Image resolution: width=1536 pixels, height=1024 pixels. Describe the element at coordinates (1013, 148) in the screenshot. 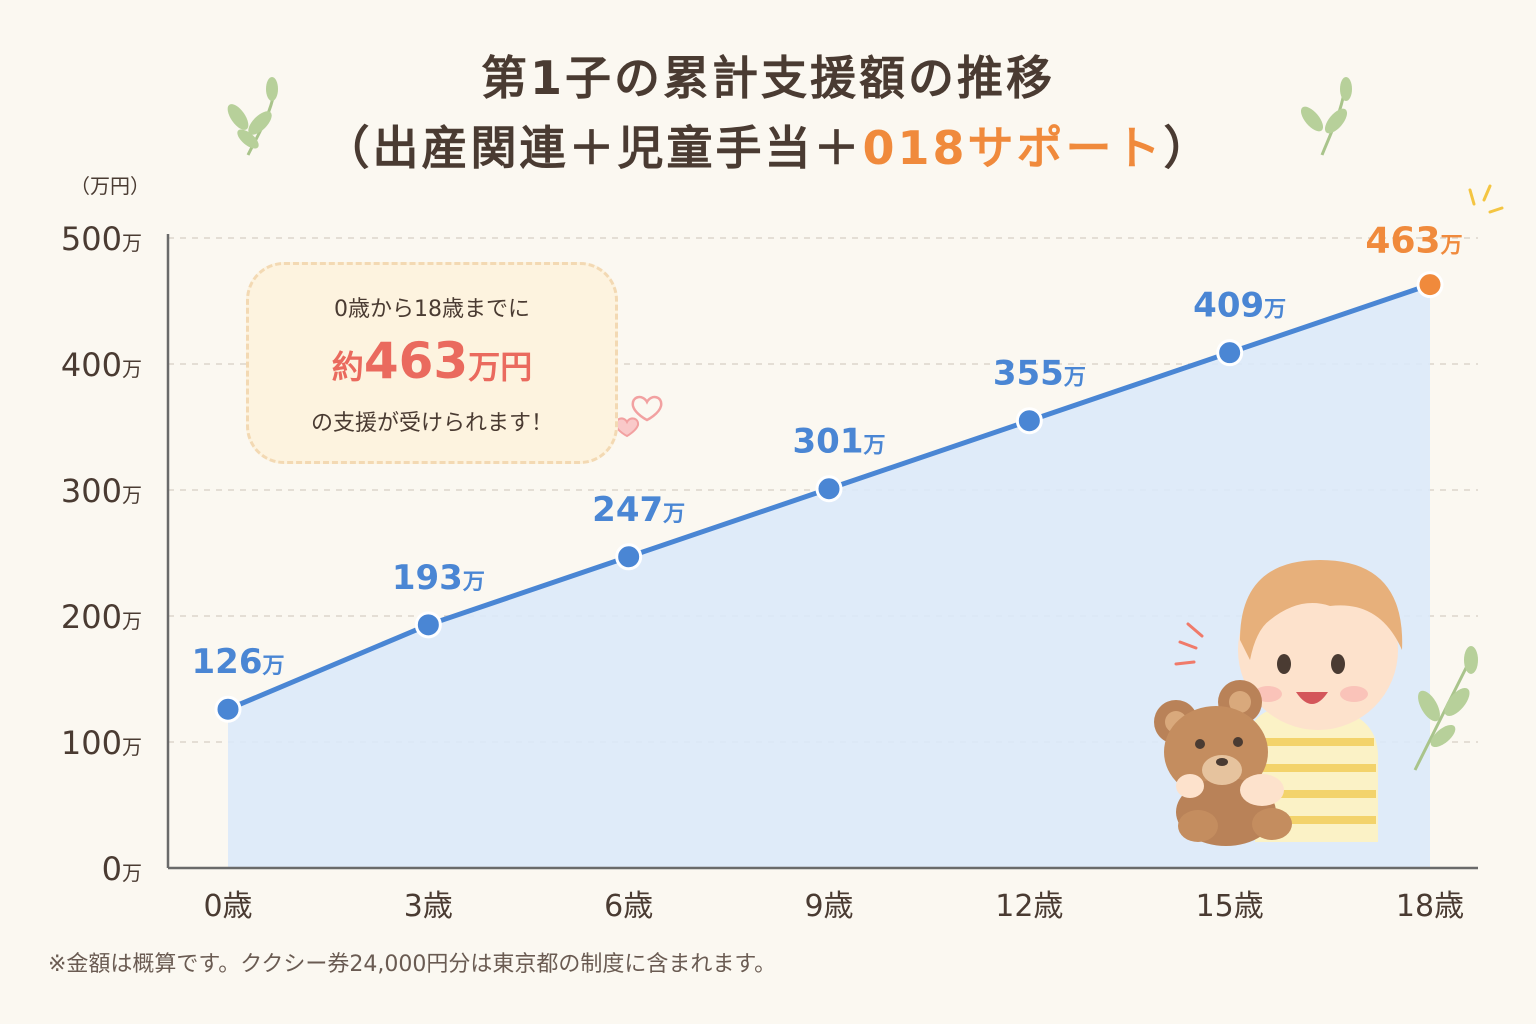

I see `subtitle-highlight: 018サポート` at that location.